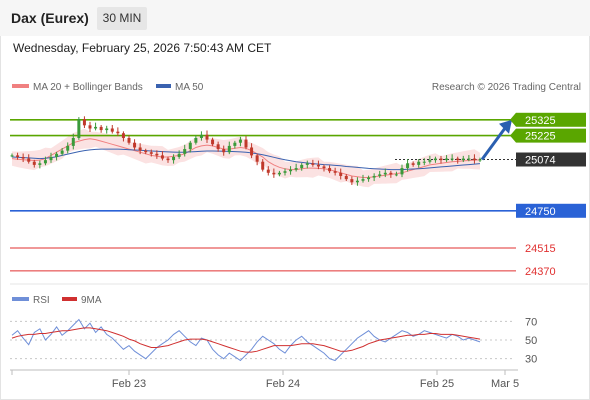 The width and height of the screenshot is (590, 400). What do you see at coordinates (513, 135) in the screenshot?
I see `resistance-1-label-pointer` at bounding box center [513, 135].